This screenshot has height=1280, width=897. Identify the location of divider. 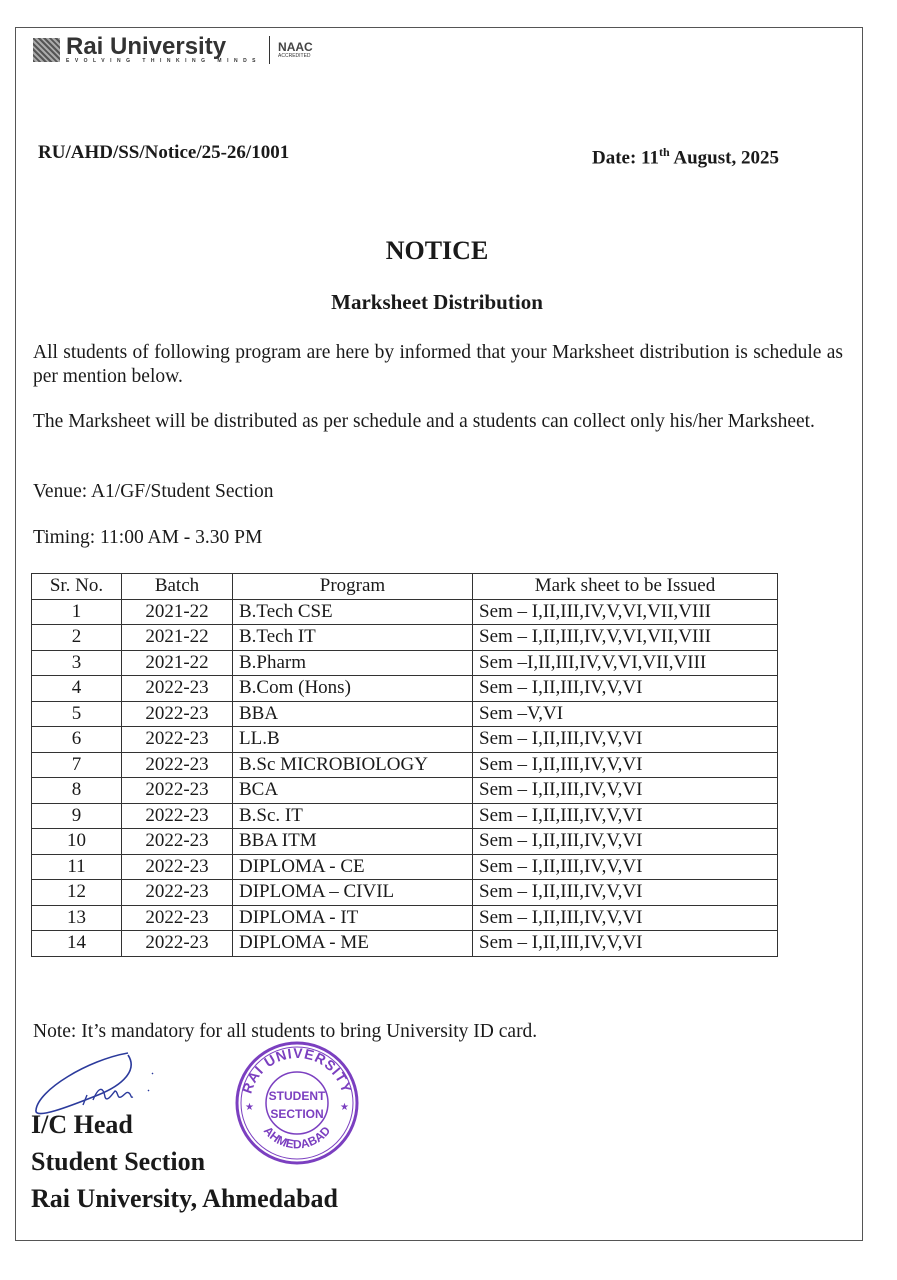
(270, 50).